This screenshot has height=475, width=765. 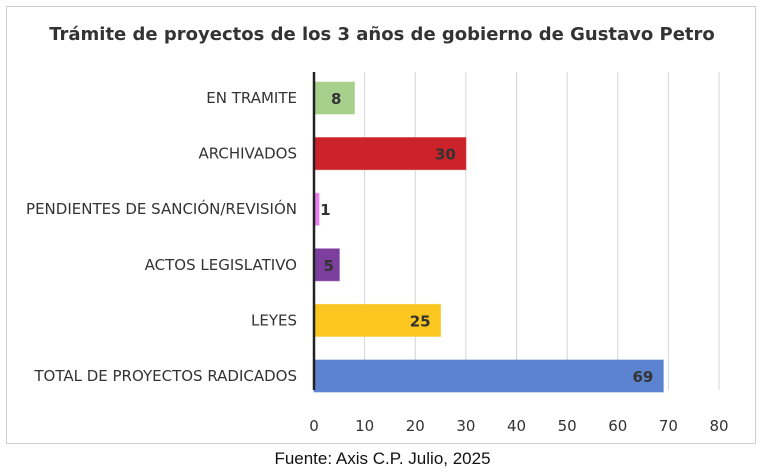 What do you see at coordinates (567, 426) in the screenshot?
I see `x-tick-label: 50` at bounding box center [567, 426].